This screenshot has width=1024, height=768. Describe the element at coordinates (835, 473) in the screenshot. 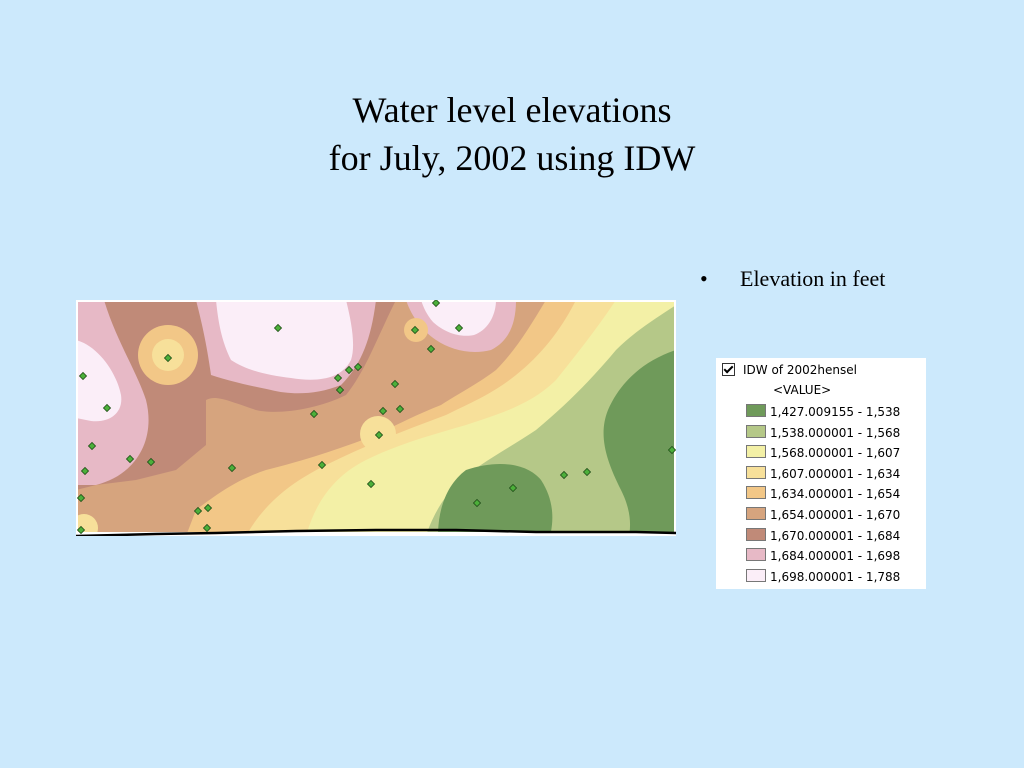

I see `legend-class-label: 1,607.000001 - 1,634` at that location.